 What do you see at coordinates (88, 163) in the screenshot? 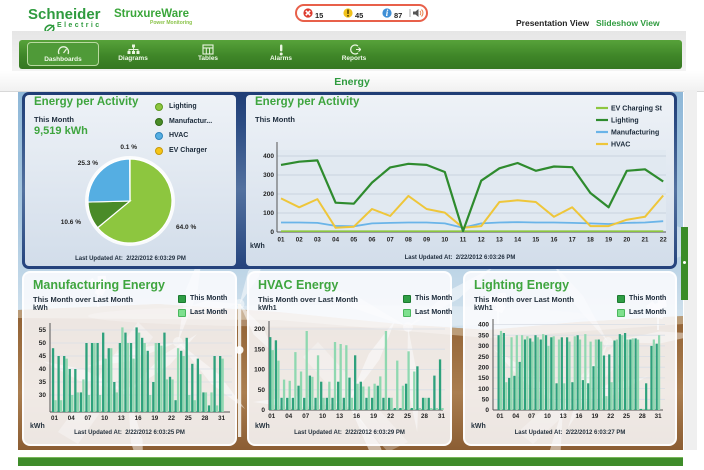
I see `svg-text: 25.3 %` at bounding box center [88, 163].